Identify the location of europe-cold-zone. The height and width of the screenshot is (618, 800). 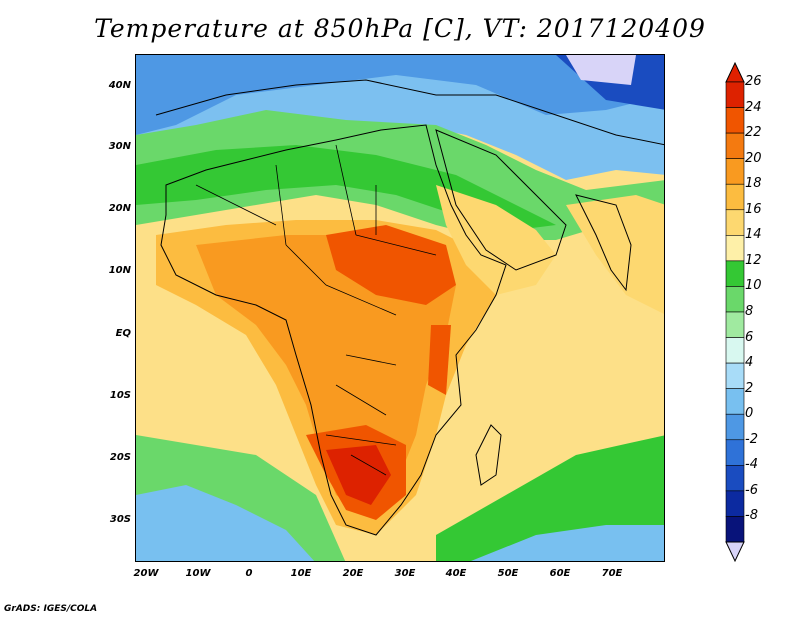
(400, 95).